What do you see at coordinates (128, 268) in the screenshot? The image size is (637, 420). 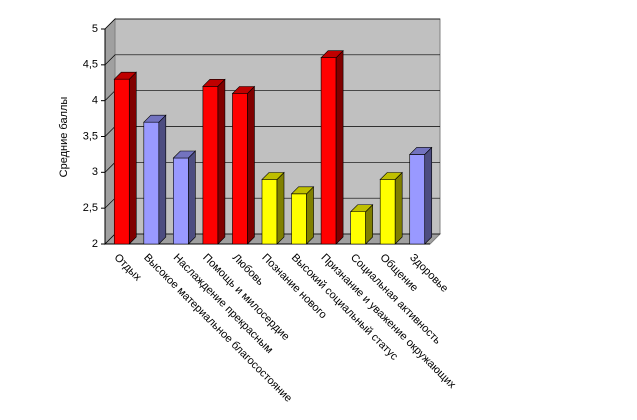 I see `x-tick-label: Отдых` at bounding box center [128, 268].